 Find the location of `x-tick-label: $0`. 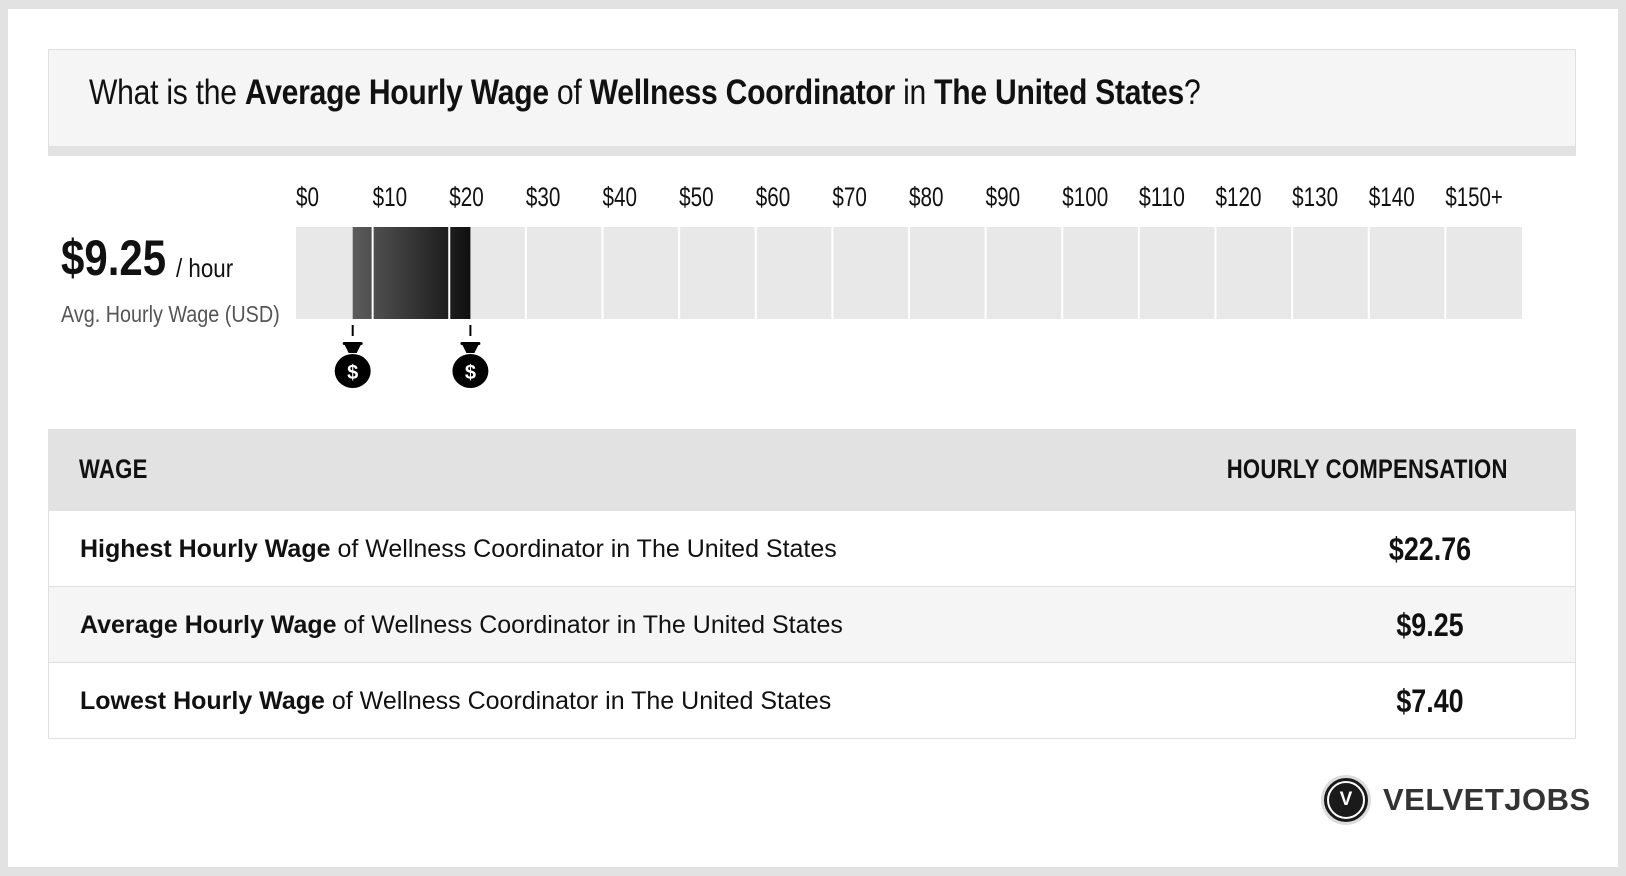

x-tick-label: $0 is located at coordinates (307, 197).